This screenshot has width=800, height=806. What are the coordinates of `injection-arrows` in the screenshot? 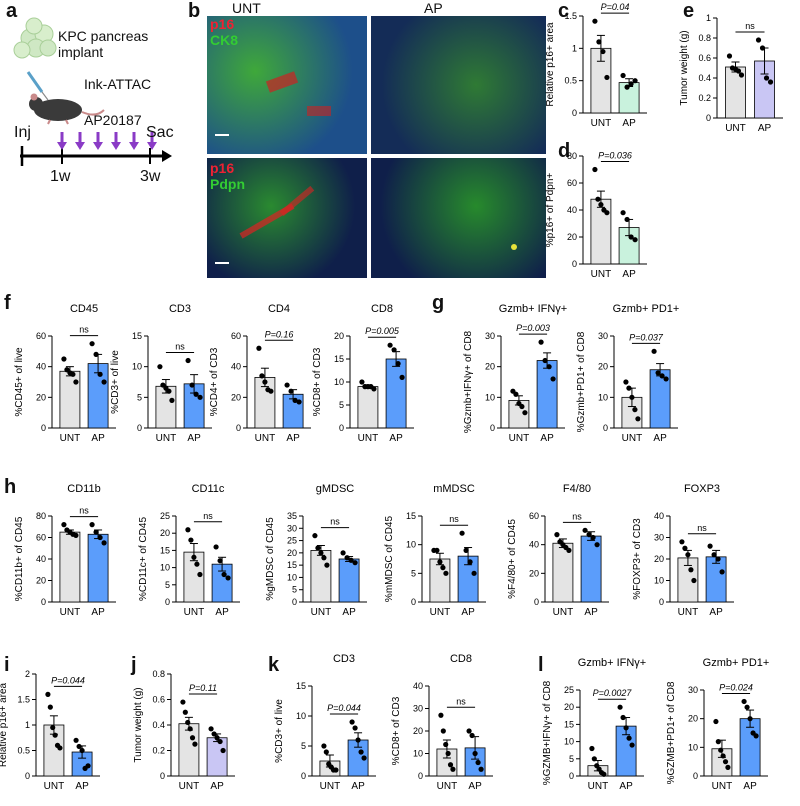 It's located at (107, 141).